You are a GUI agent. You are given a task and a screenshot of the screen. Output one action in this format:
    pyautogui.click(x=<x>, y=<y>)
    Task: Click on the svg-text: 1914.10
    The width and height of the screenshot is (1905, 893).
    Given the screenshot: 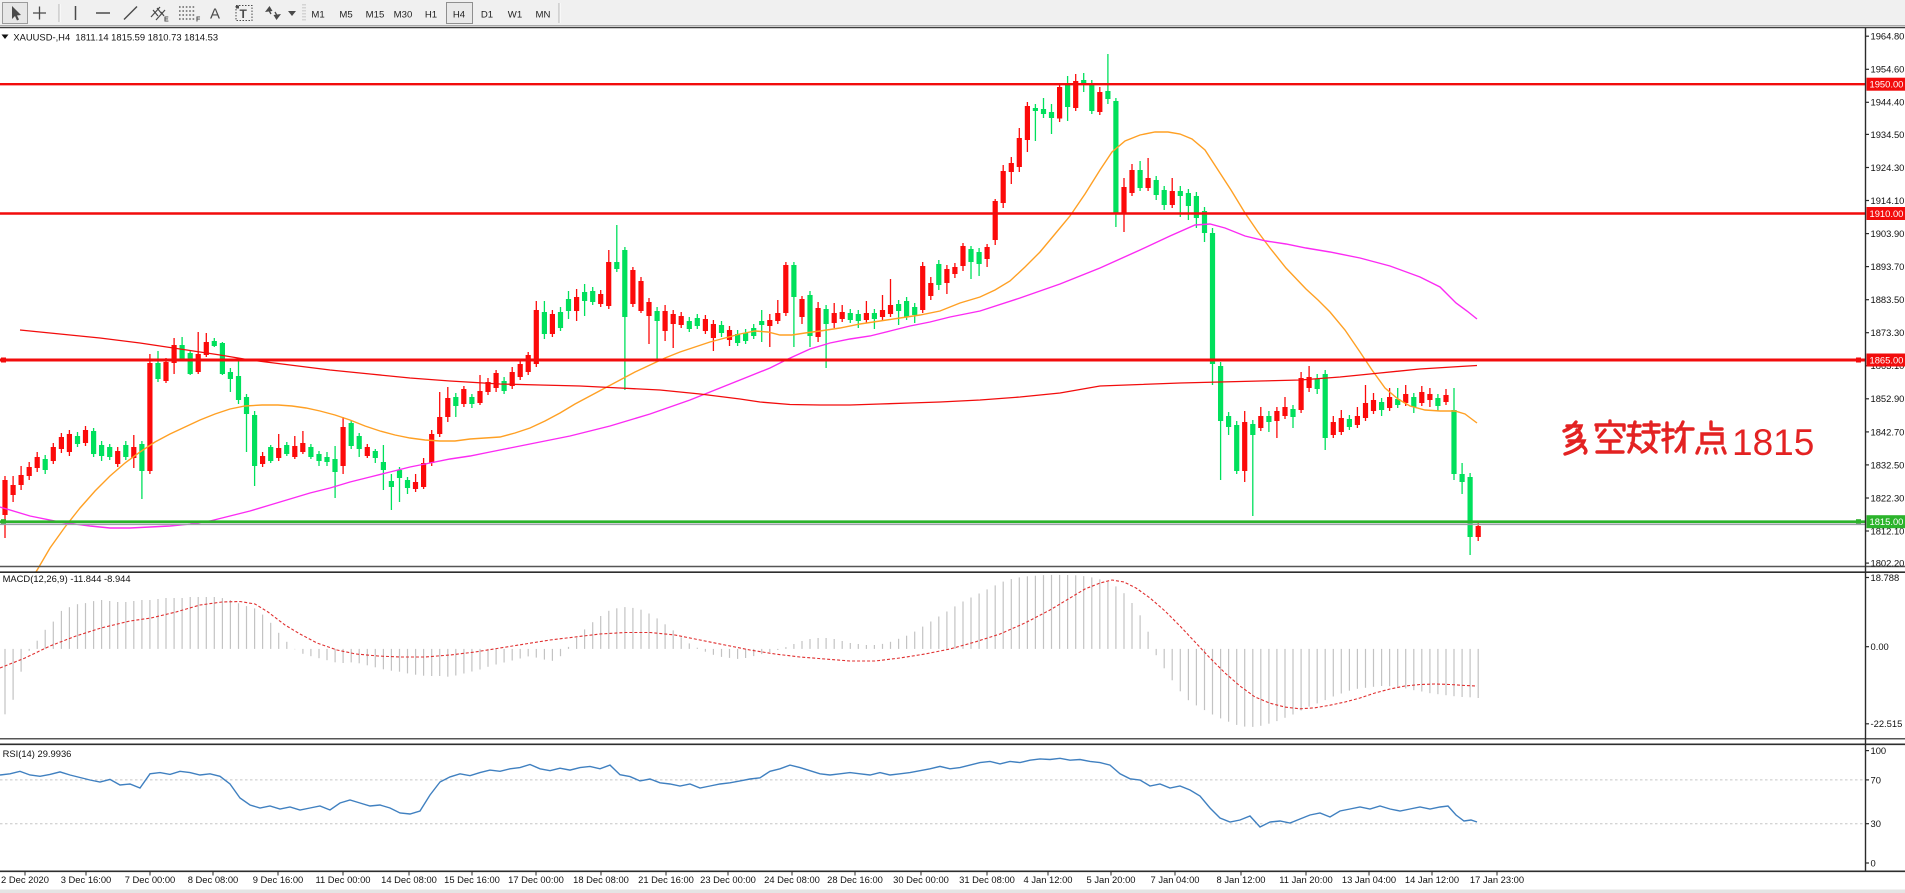 What is the action you would take?
    pyautogui.click(x=1888, y=200)
    